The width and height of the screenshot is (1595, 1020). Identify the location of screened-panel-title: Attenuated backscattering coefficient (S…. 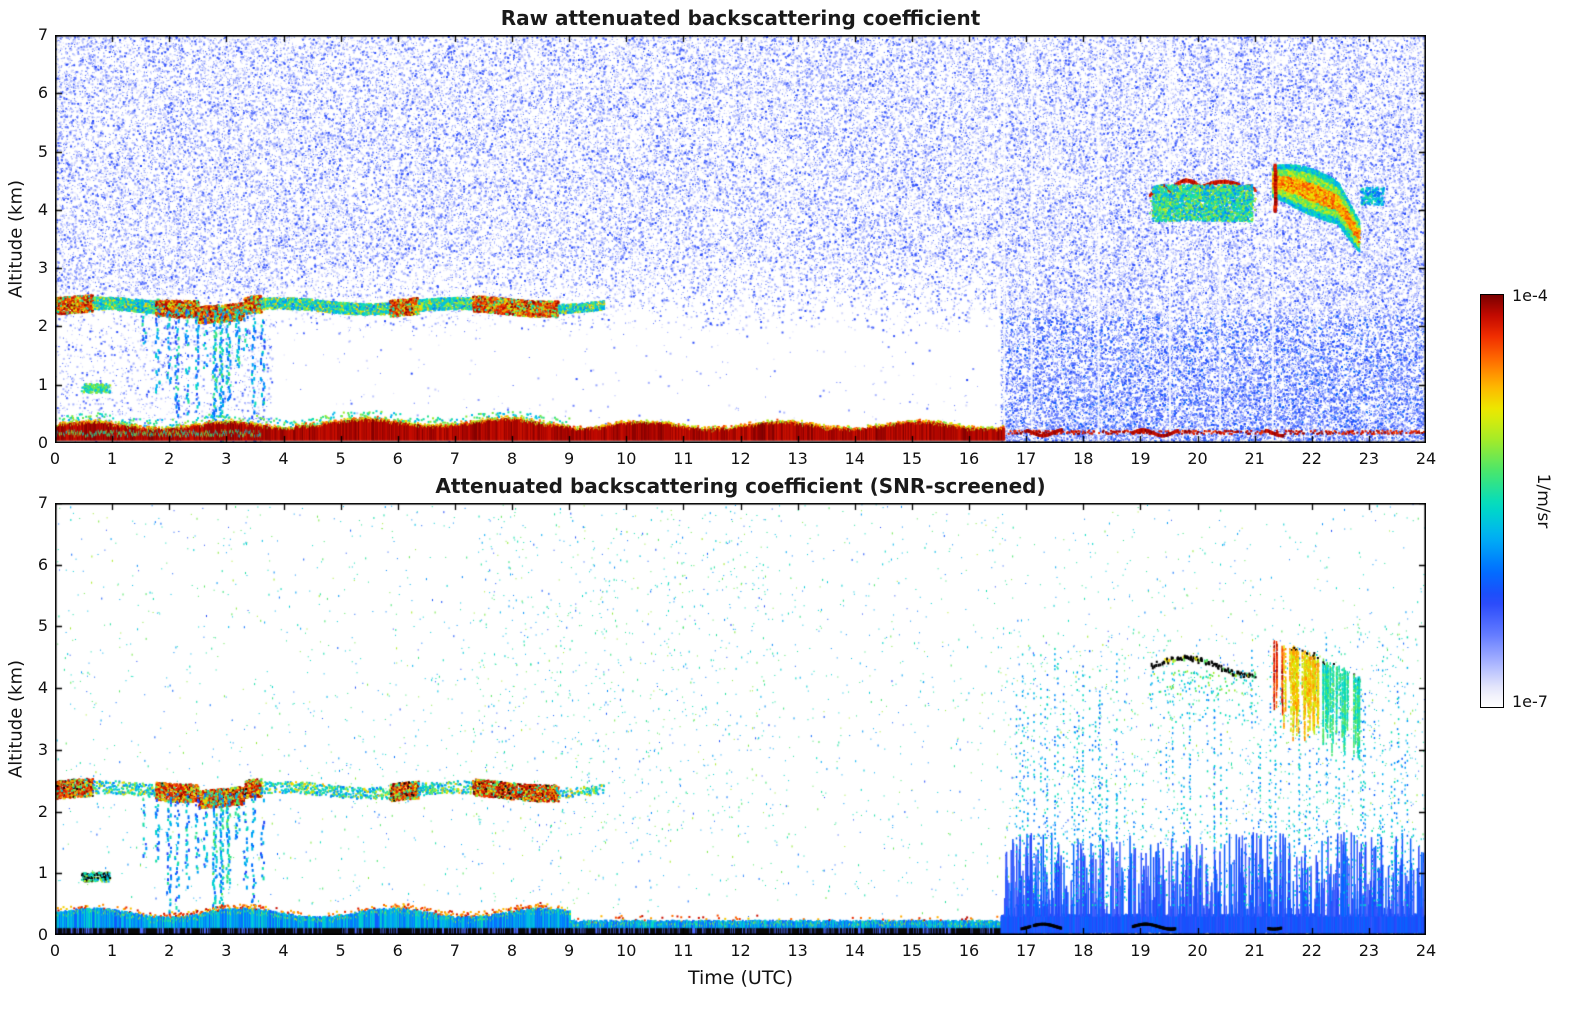
(740, 486).